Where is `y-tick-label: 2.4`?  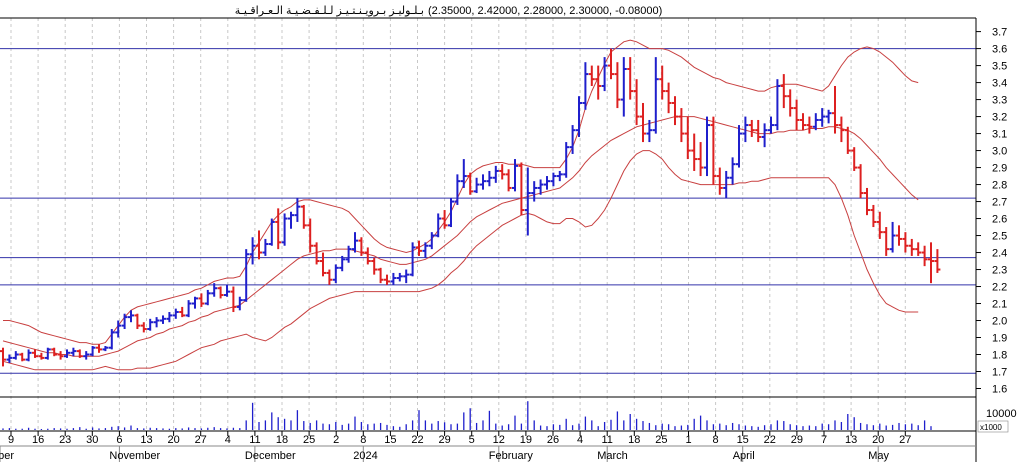 y-tick-label: 2.4 is located at coordinates (999, 254).